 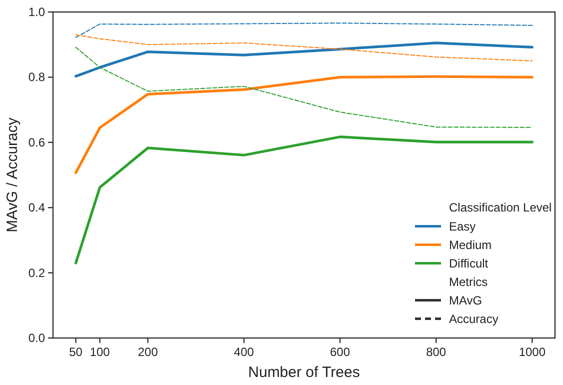 I want to click on annotation: MAvG, so click(x=465, y=300).